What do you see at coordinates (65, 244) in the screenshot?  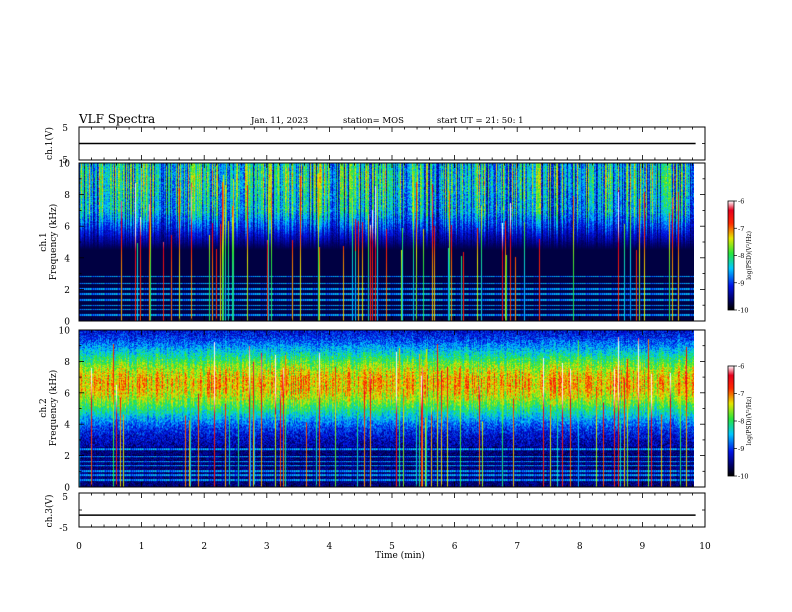 I see `ch1-frequency-tick-labels: 0 2 4 6 8 10` at bounding box center [65, 244].